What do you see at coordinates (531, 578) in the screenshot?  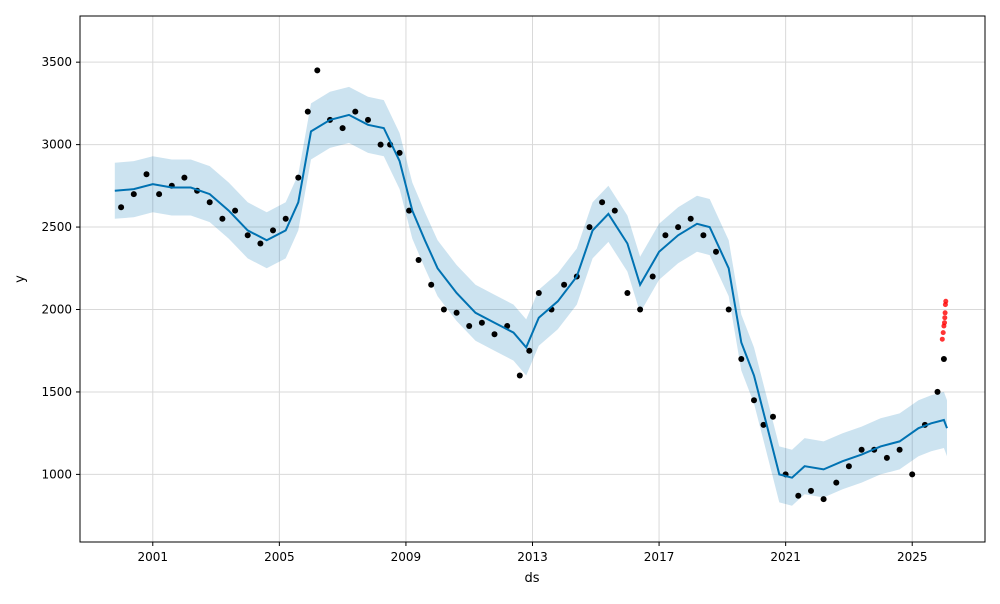 I see `x-axis-label: ds` at bounding box center [531, 578].